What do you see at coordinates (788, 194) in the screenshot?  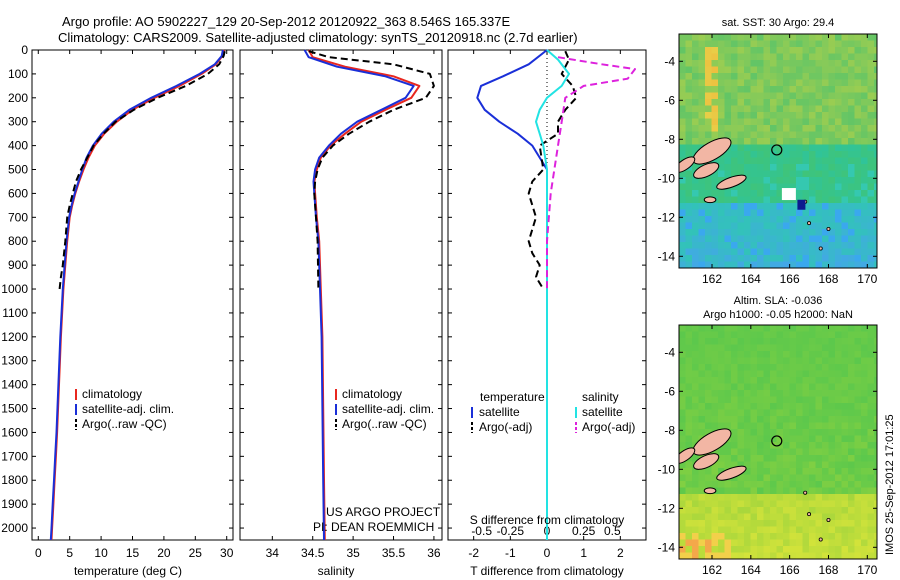 I see `sst-map-missing-data` at bounding box center [788, 194].